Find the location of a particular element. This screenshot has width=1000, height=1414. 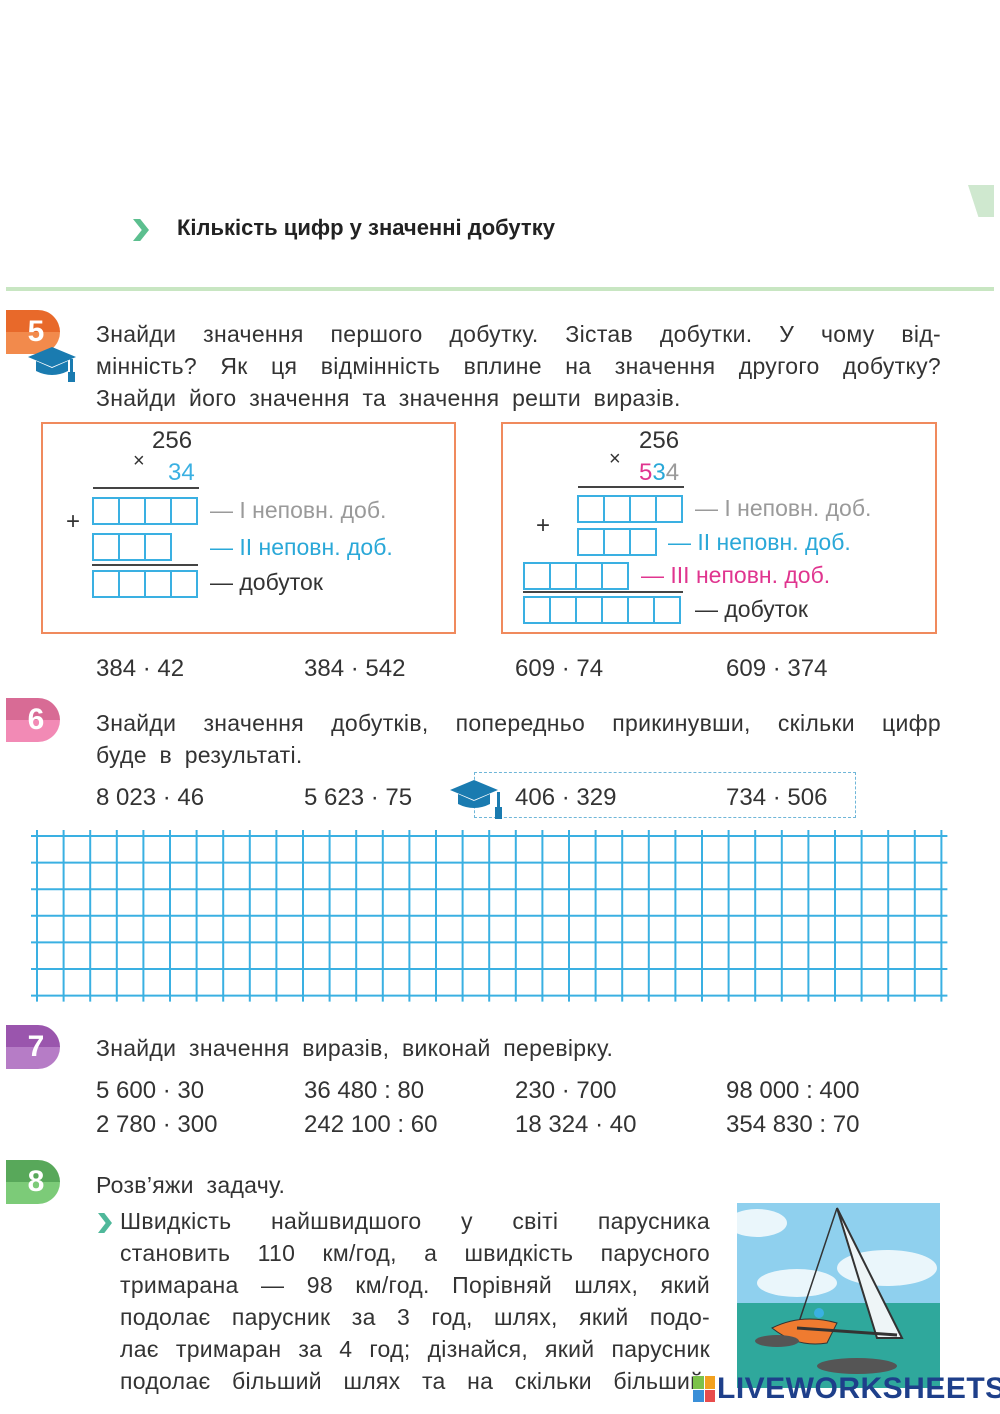

expression: 354 830 : 70 is located at coordinates (793, 1124).